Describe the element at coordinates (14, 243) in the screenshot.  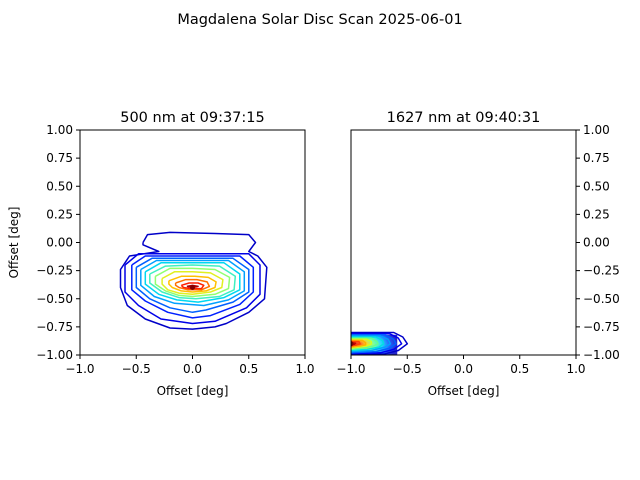
I see `y-axis-label: Offset [deg]` at that location.